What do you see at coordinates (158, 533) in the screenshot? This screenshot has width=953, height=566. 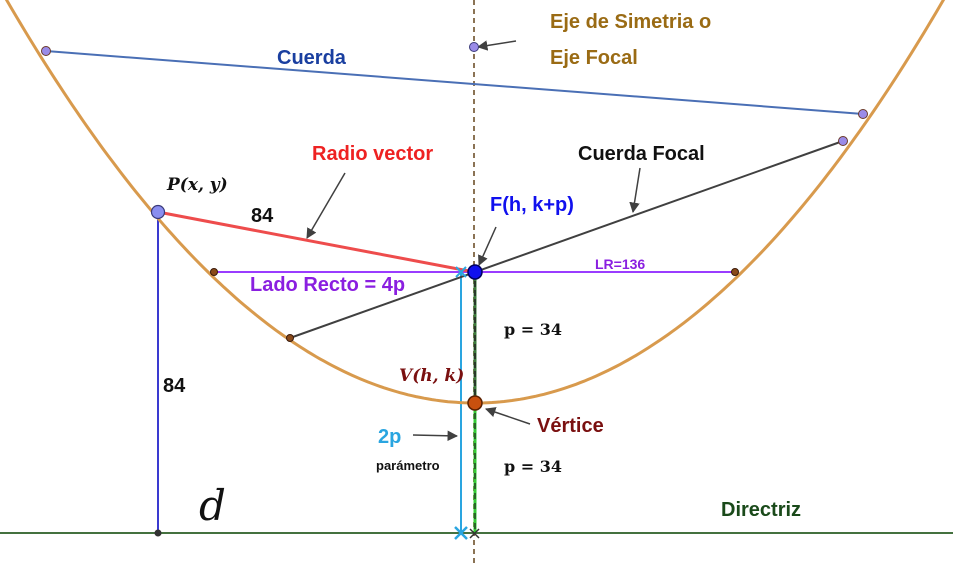 I see `p-foot-point` at bounding box center [158, 533].